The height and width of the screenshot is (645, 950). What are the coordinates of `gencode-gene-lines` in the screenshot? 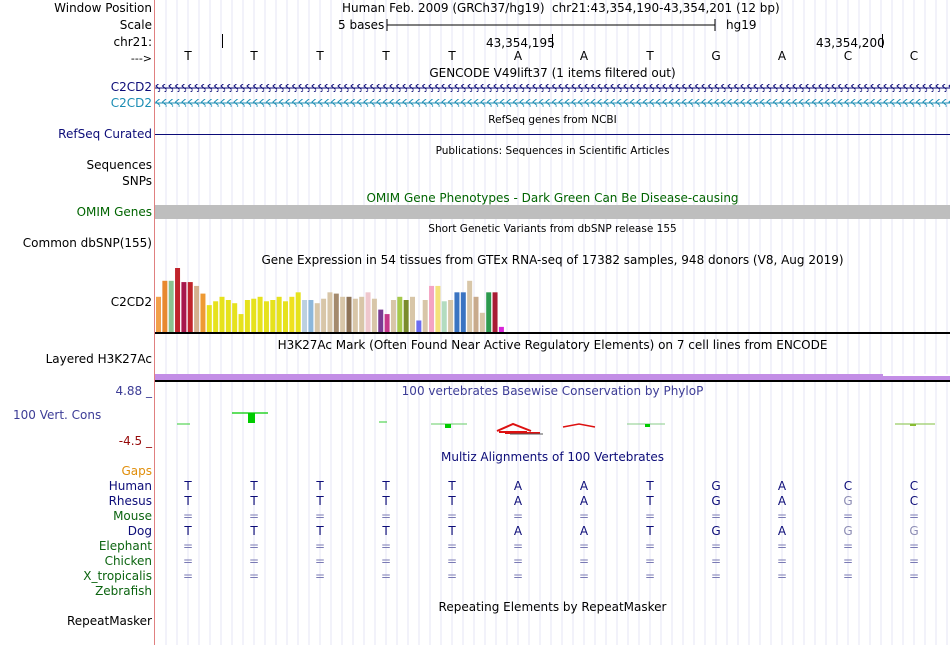 It's located at (552, 96).